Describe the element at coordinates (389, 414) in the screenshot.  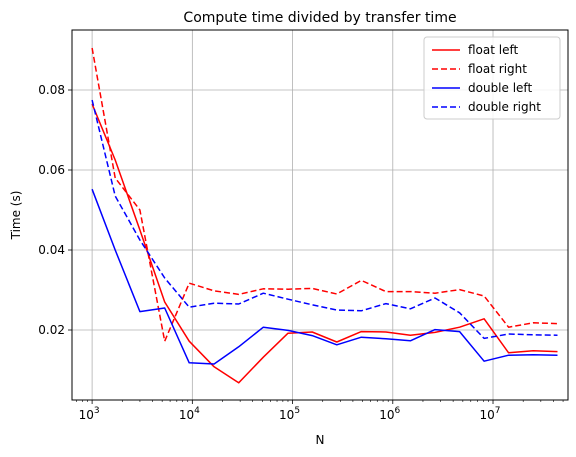
I see `x-tick-label: 10⁶` at that location.